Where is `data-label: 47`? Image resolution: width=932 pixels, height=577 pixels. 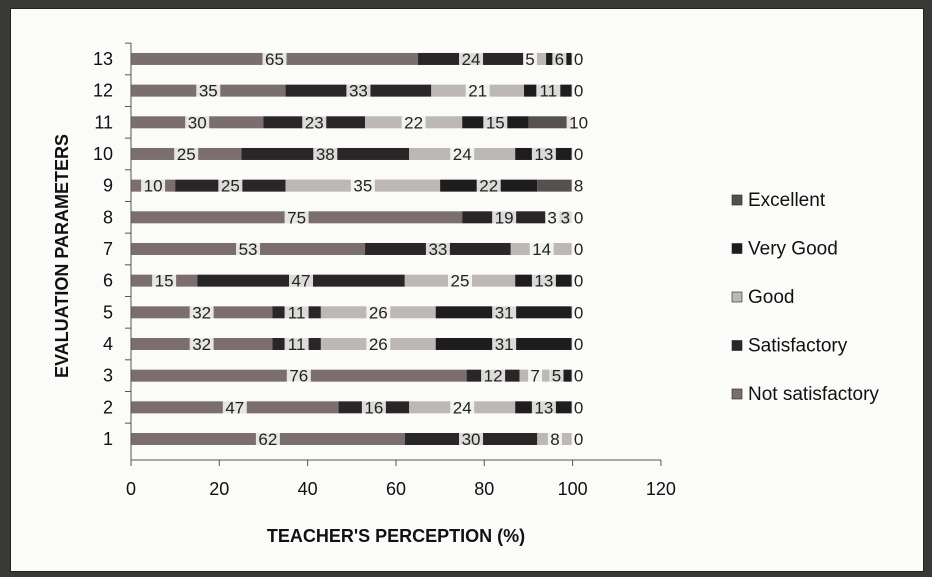
data-label: 47 is located at coordinates (301, 281).